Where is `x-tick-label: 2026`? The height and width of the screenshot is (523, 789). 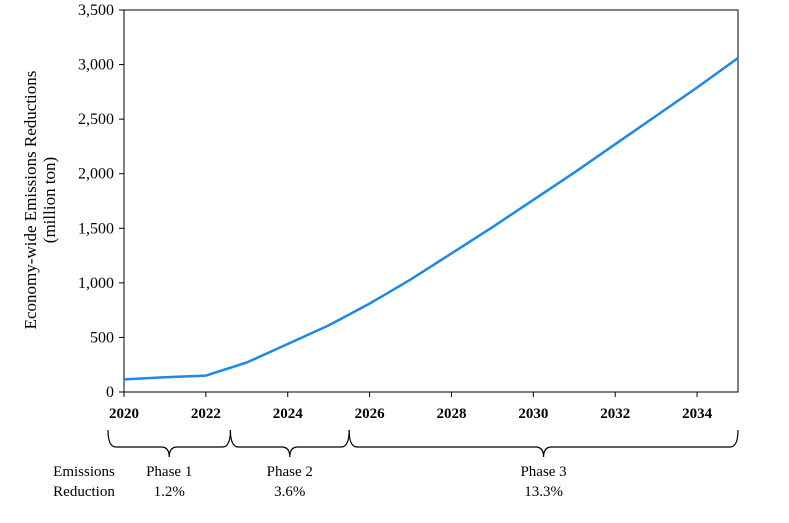 x-tick-label: 2026 is located at coordinates (370, 414).